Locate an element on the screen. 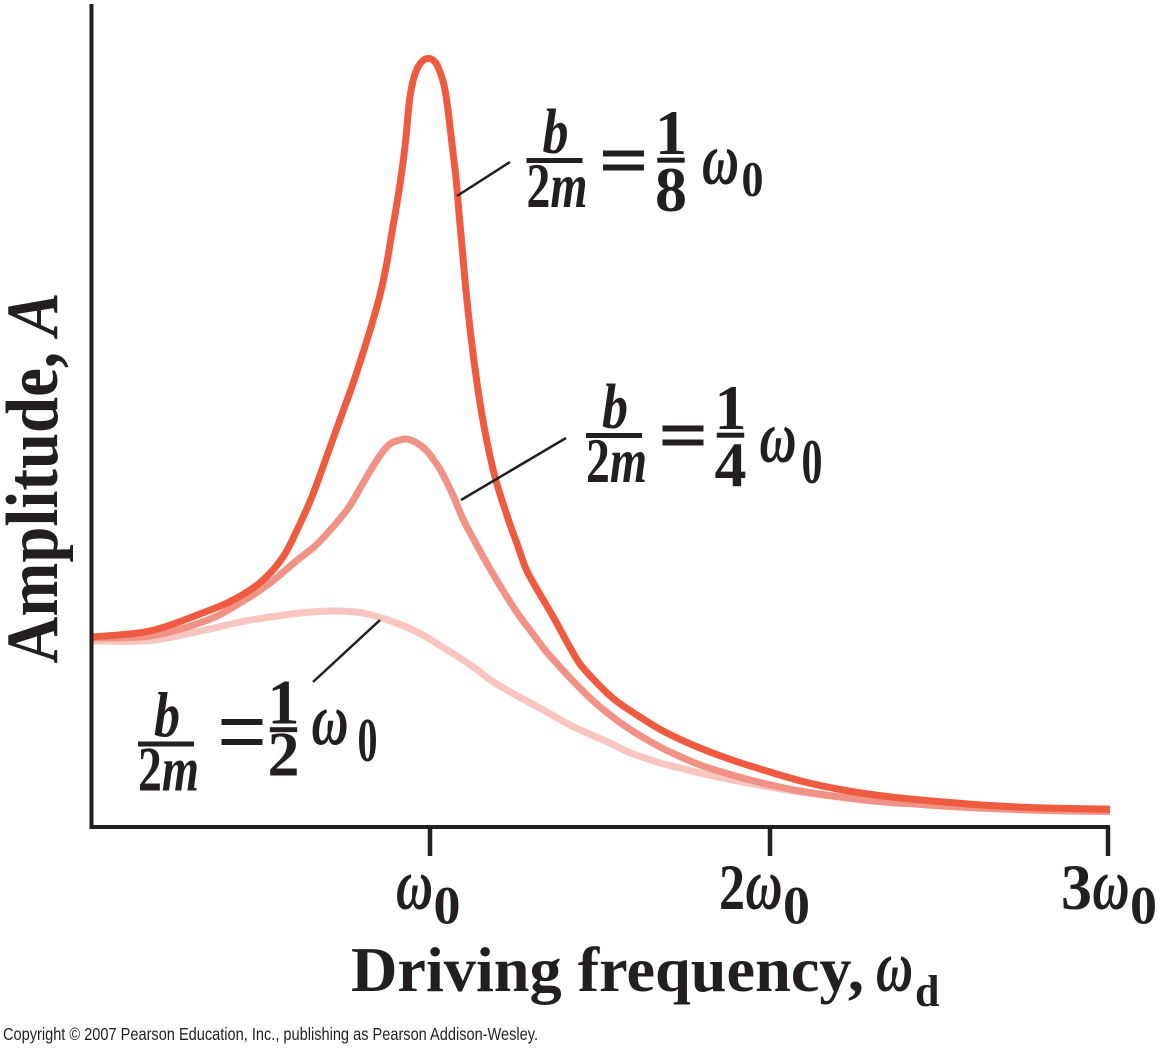 The height and width of the screenshot is (1050, 1165). svg-text: Driving frequency, is located at coordinates (607, 969).